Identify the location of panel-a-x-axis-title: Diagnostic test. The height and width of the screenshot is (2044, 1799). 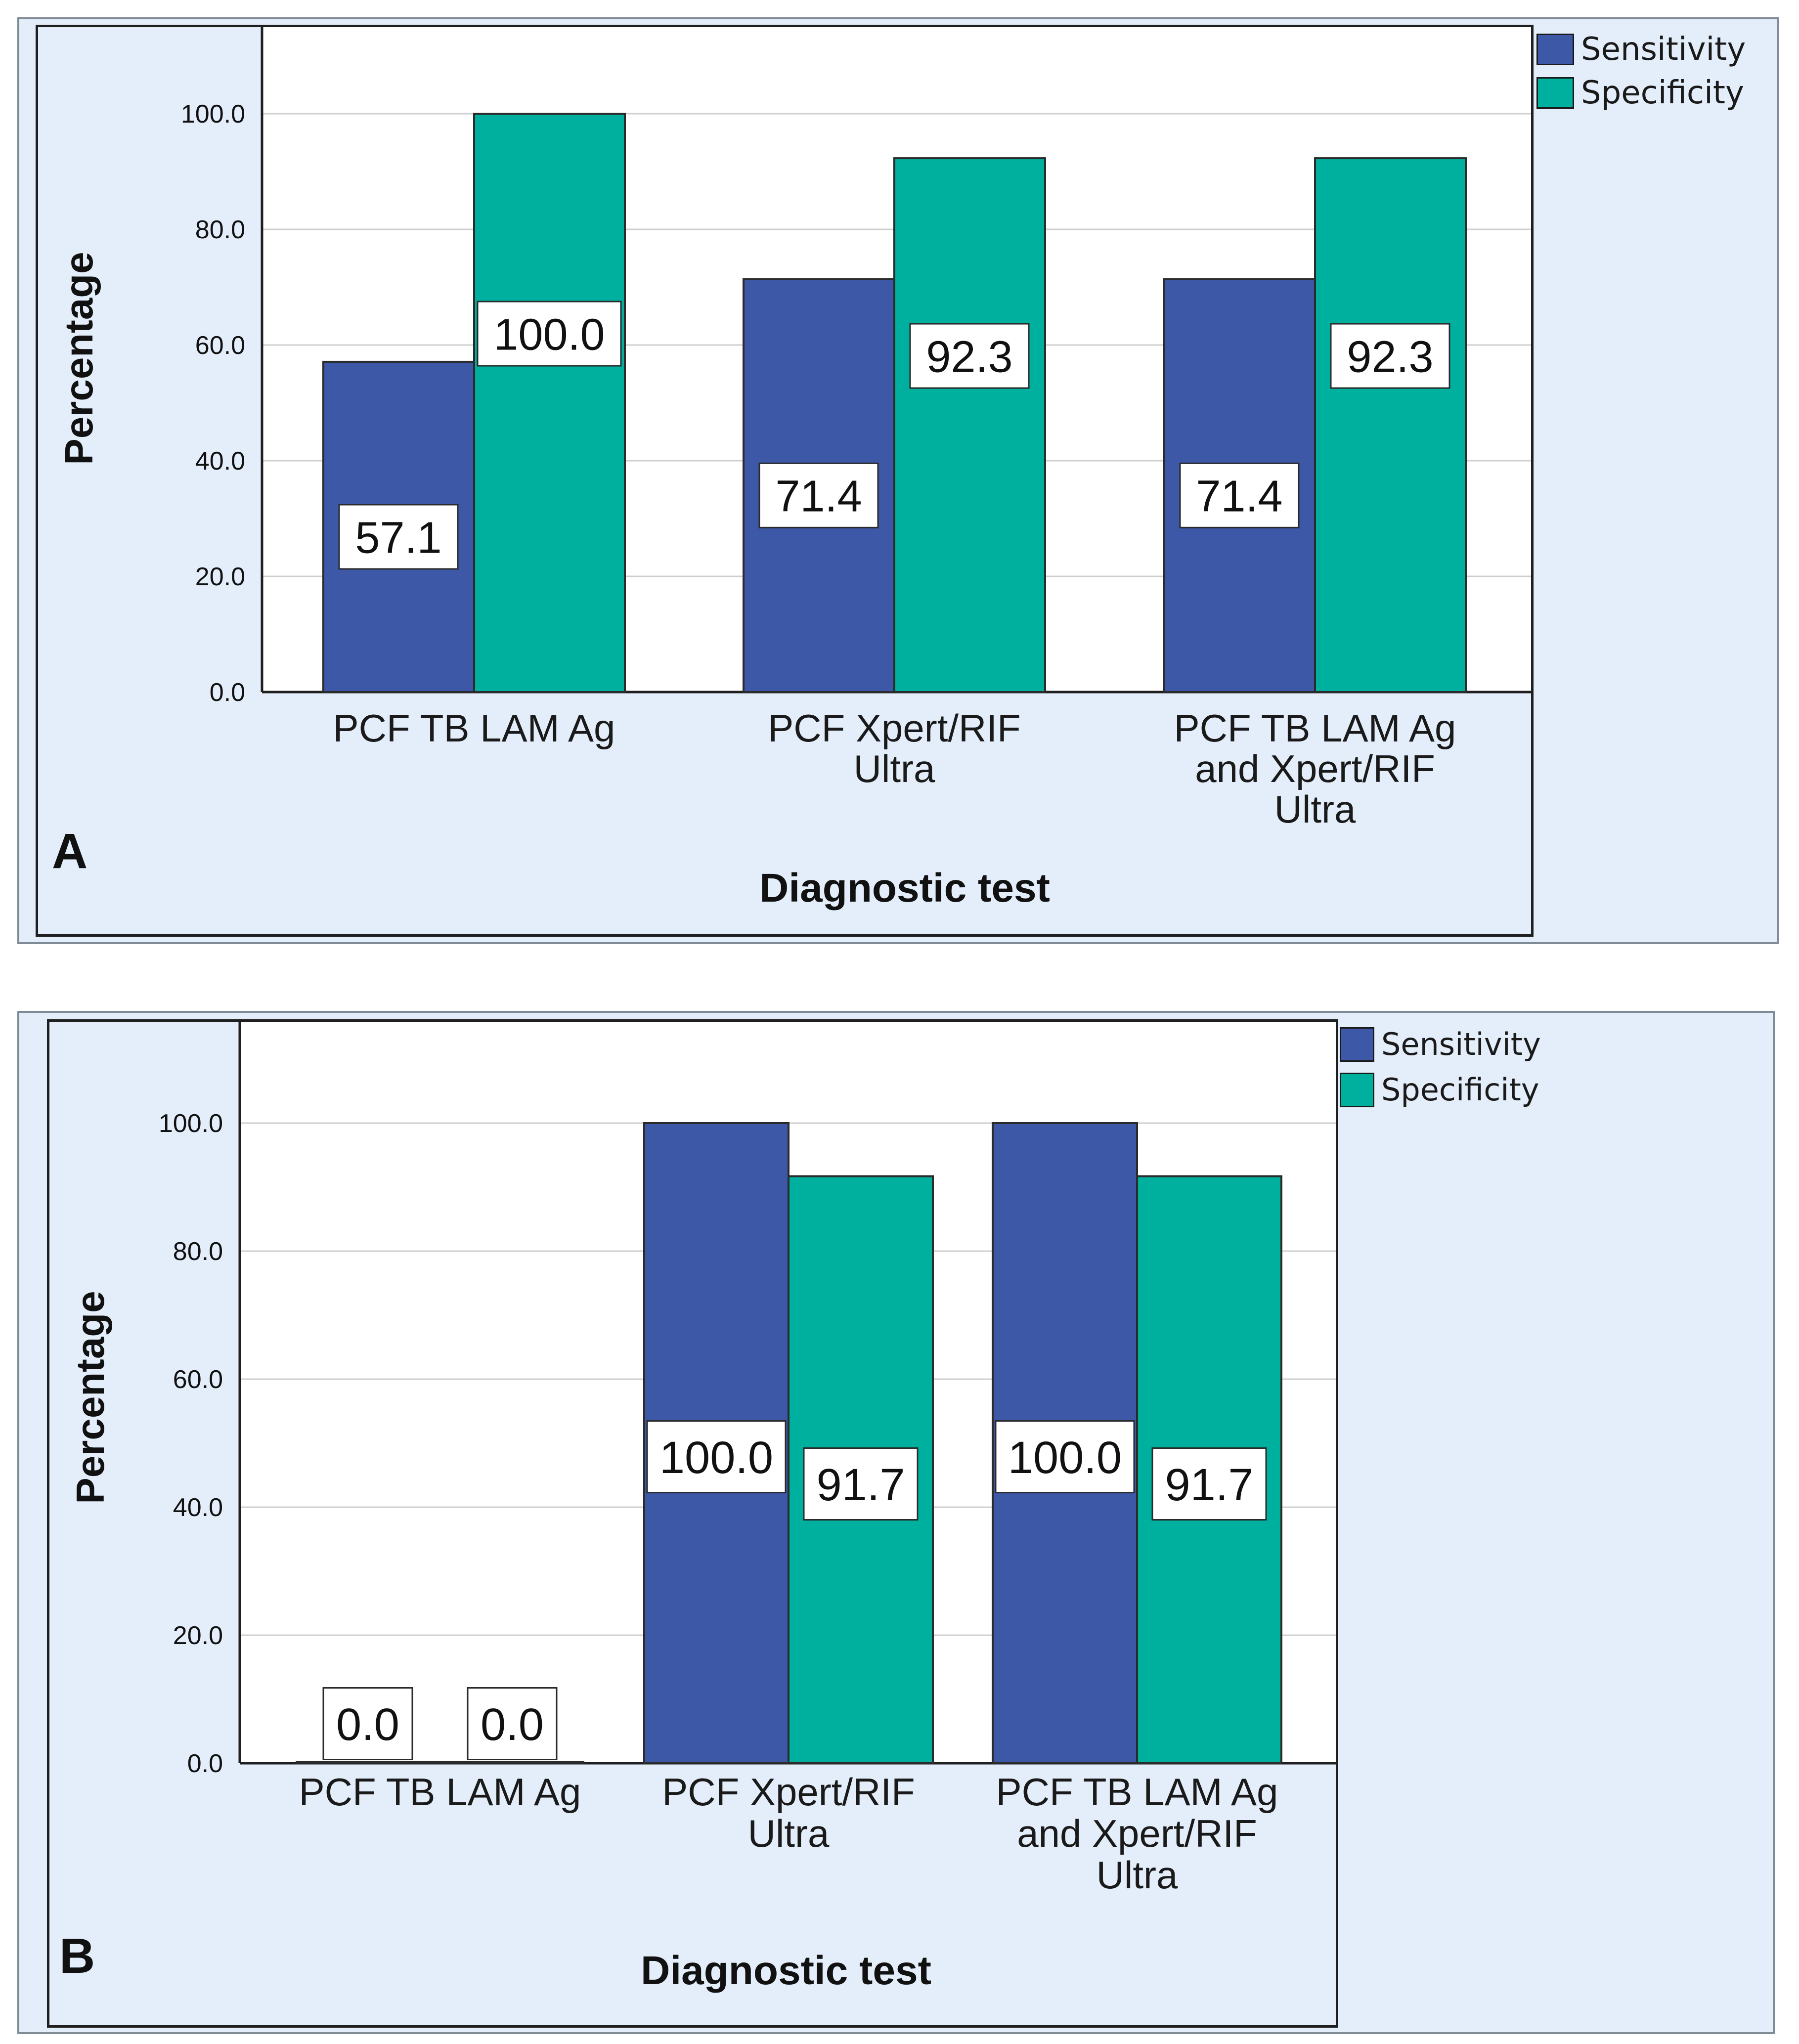
(904, 888).